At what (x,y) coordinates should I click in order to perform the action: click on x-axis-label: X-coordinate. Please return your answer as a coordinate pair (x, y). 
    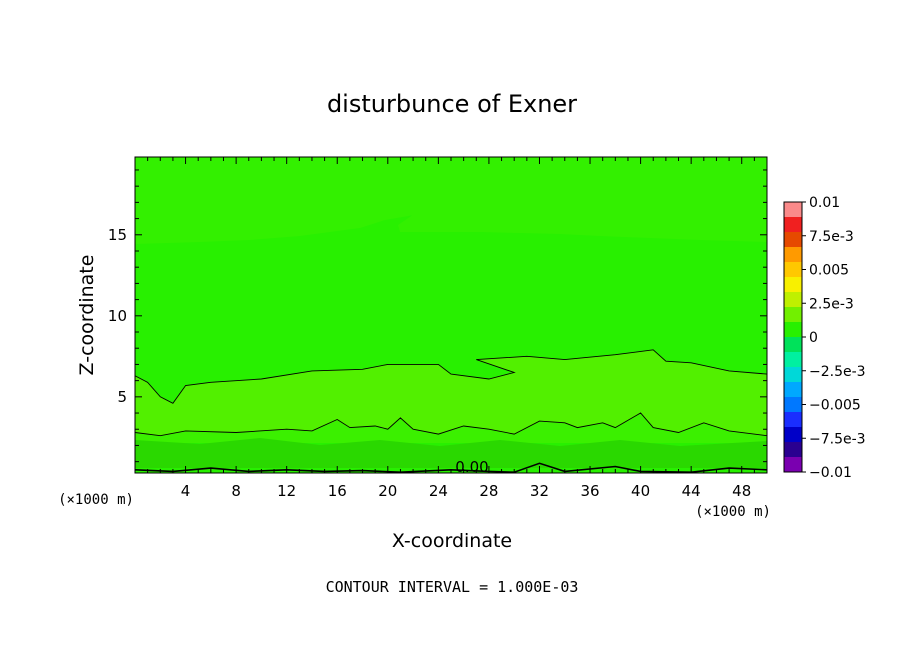
    Looking at the image, I should click on (452, 541).